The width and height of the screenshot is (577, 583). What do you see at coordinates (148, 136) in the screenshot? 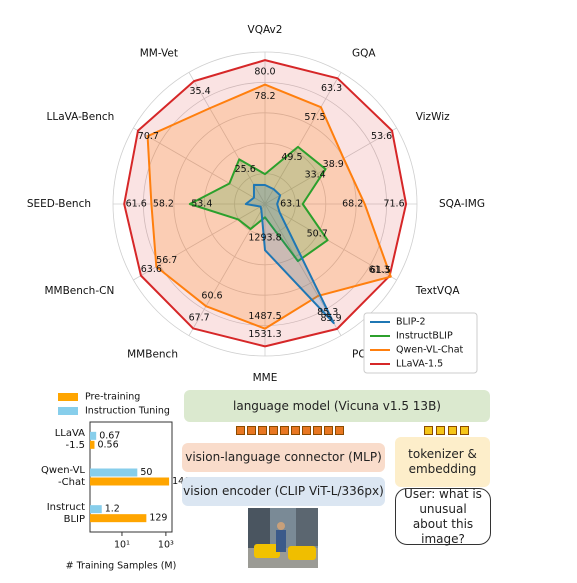
I see `value-label: 70.7` at bounding box center [148, 136].